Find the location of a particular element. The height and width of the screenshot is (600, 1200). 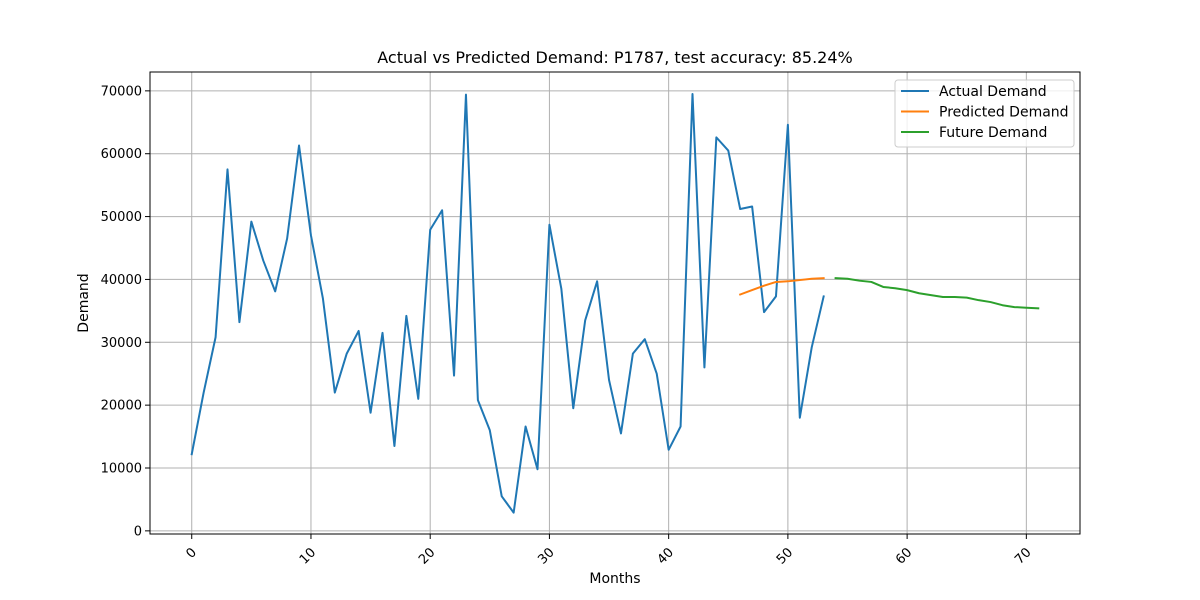

y-tick-label: 60000 is located at coordinates (121, 154).